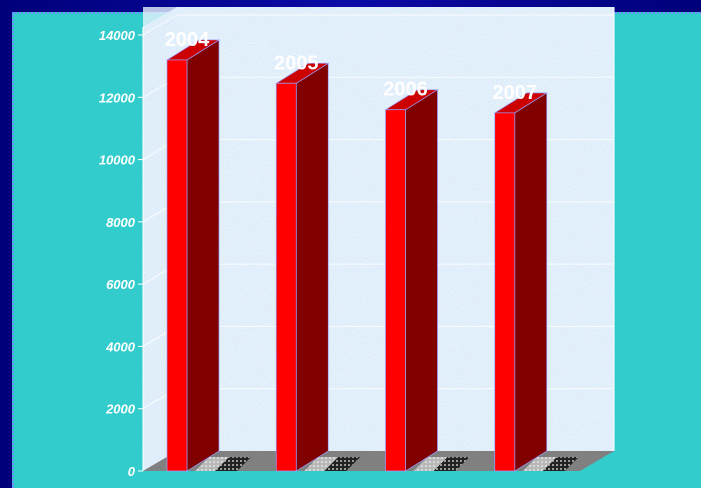 The image size is (701, 488). I want to click on y-tick-label: 10000, so click(117, 160).